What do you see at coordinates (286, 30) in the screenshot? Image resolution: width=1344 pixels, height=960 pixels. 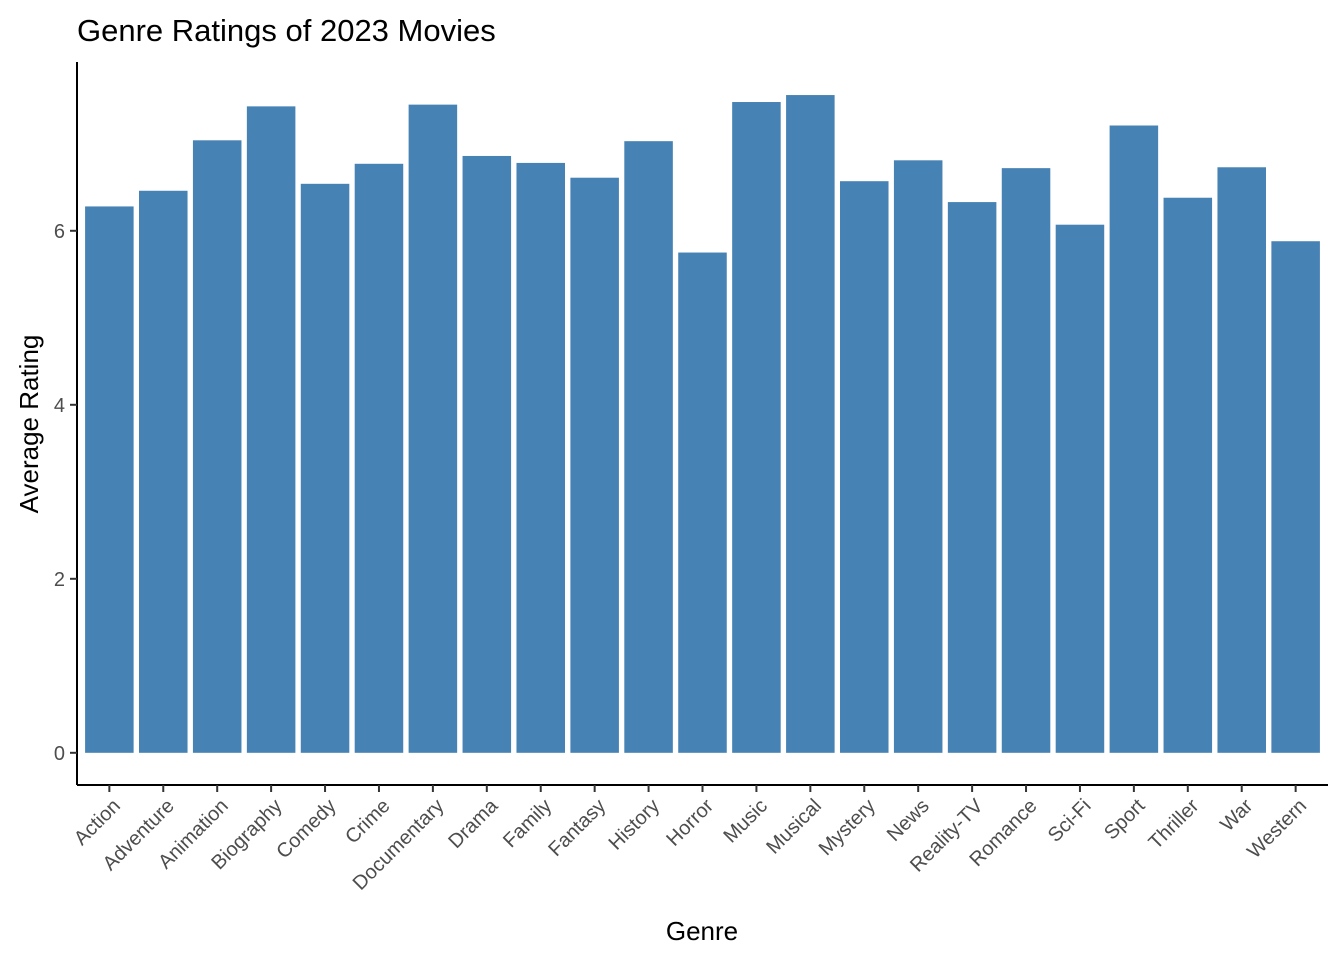 I see `chart-title: Genre Ratings of 2023 Movies` at bounding box center [286, 30].